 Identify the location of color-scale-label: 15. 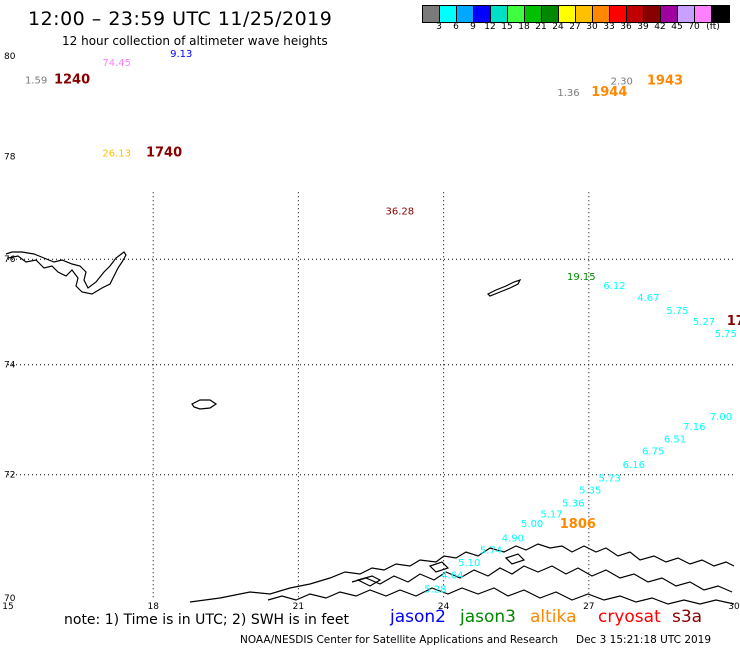
(507, 27).